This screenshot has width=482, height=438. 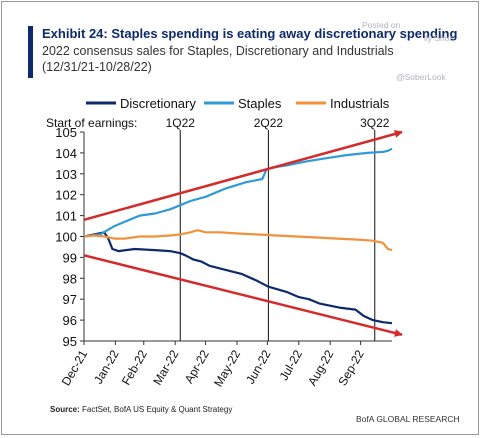 I want to click on series-line-staples, so click(x=238, y=192).